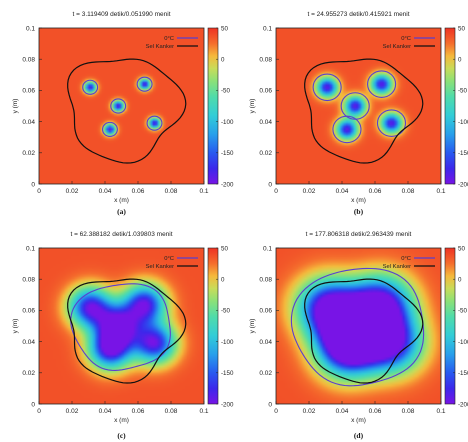 The width and height of the screenshot is (468, 442). Describe the element at coordinates (121, 234) in the screenshot. I see `plot-title: t = 62.388182 detik/1.039803 menit` at that location.